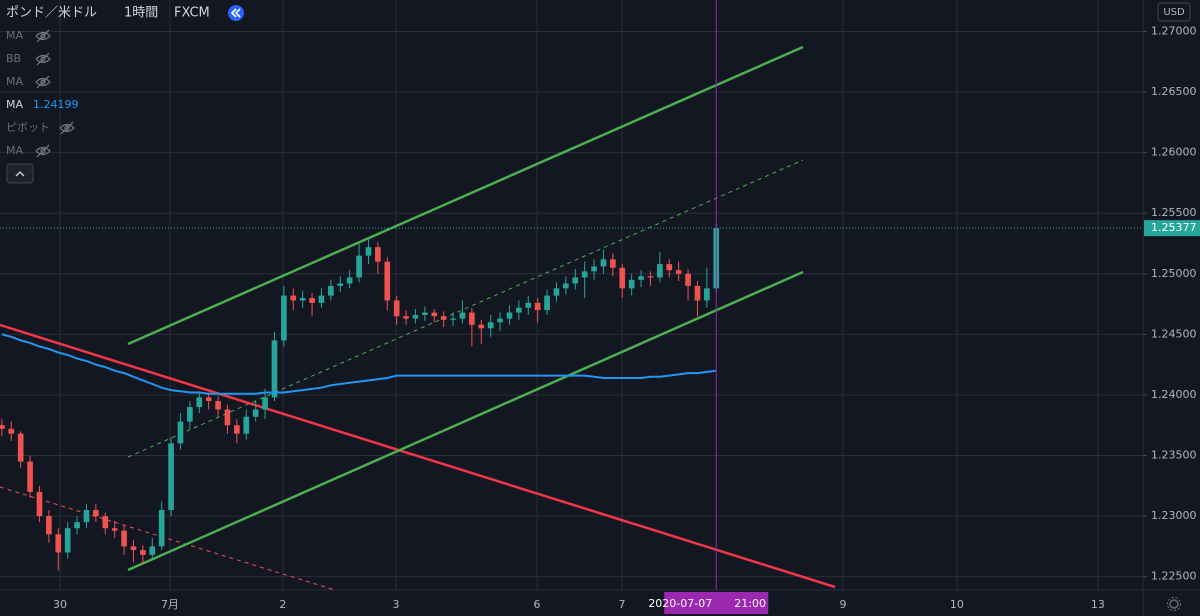 This screenshot has height=616, width=1200. Describe the element at coordinates (1174, 152) in the screenshot. I see `y-tick-label: 1.26000` at that location.